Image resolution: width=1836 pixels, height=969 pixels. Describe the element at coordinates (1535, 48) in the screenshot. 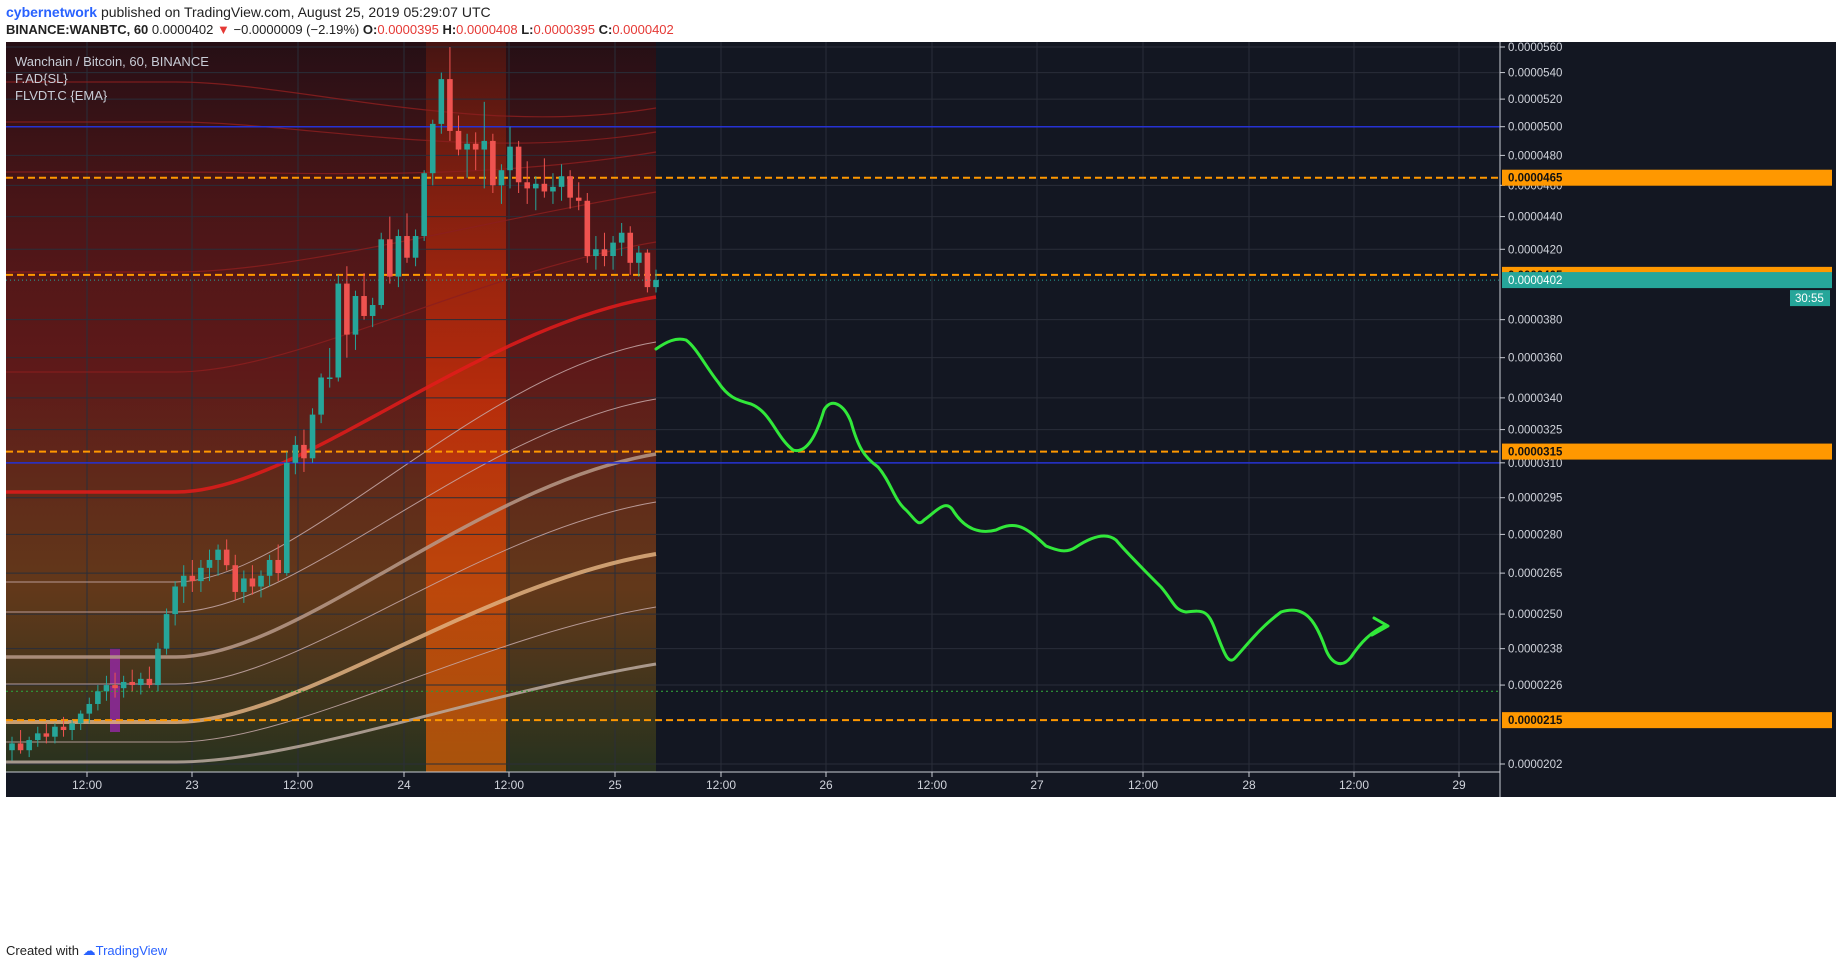

I see `price-tick-label: 0.0000560` at that location.